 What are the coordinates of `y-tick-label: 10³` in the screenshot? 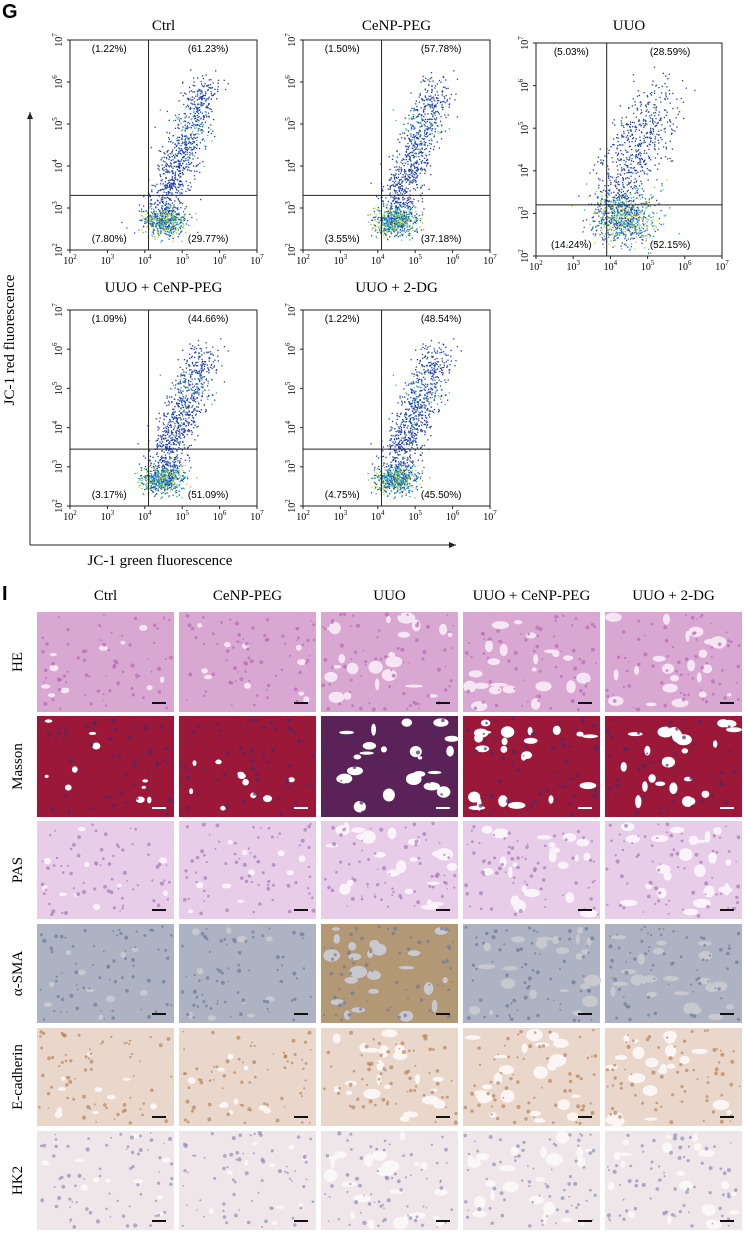 It's located at (291, 208).